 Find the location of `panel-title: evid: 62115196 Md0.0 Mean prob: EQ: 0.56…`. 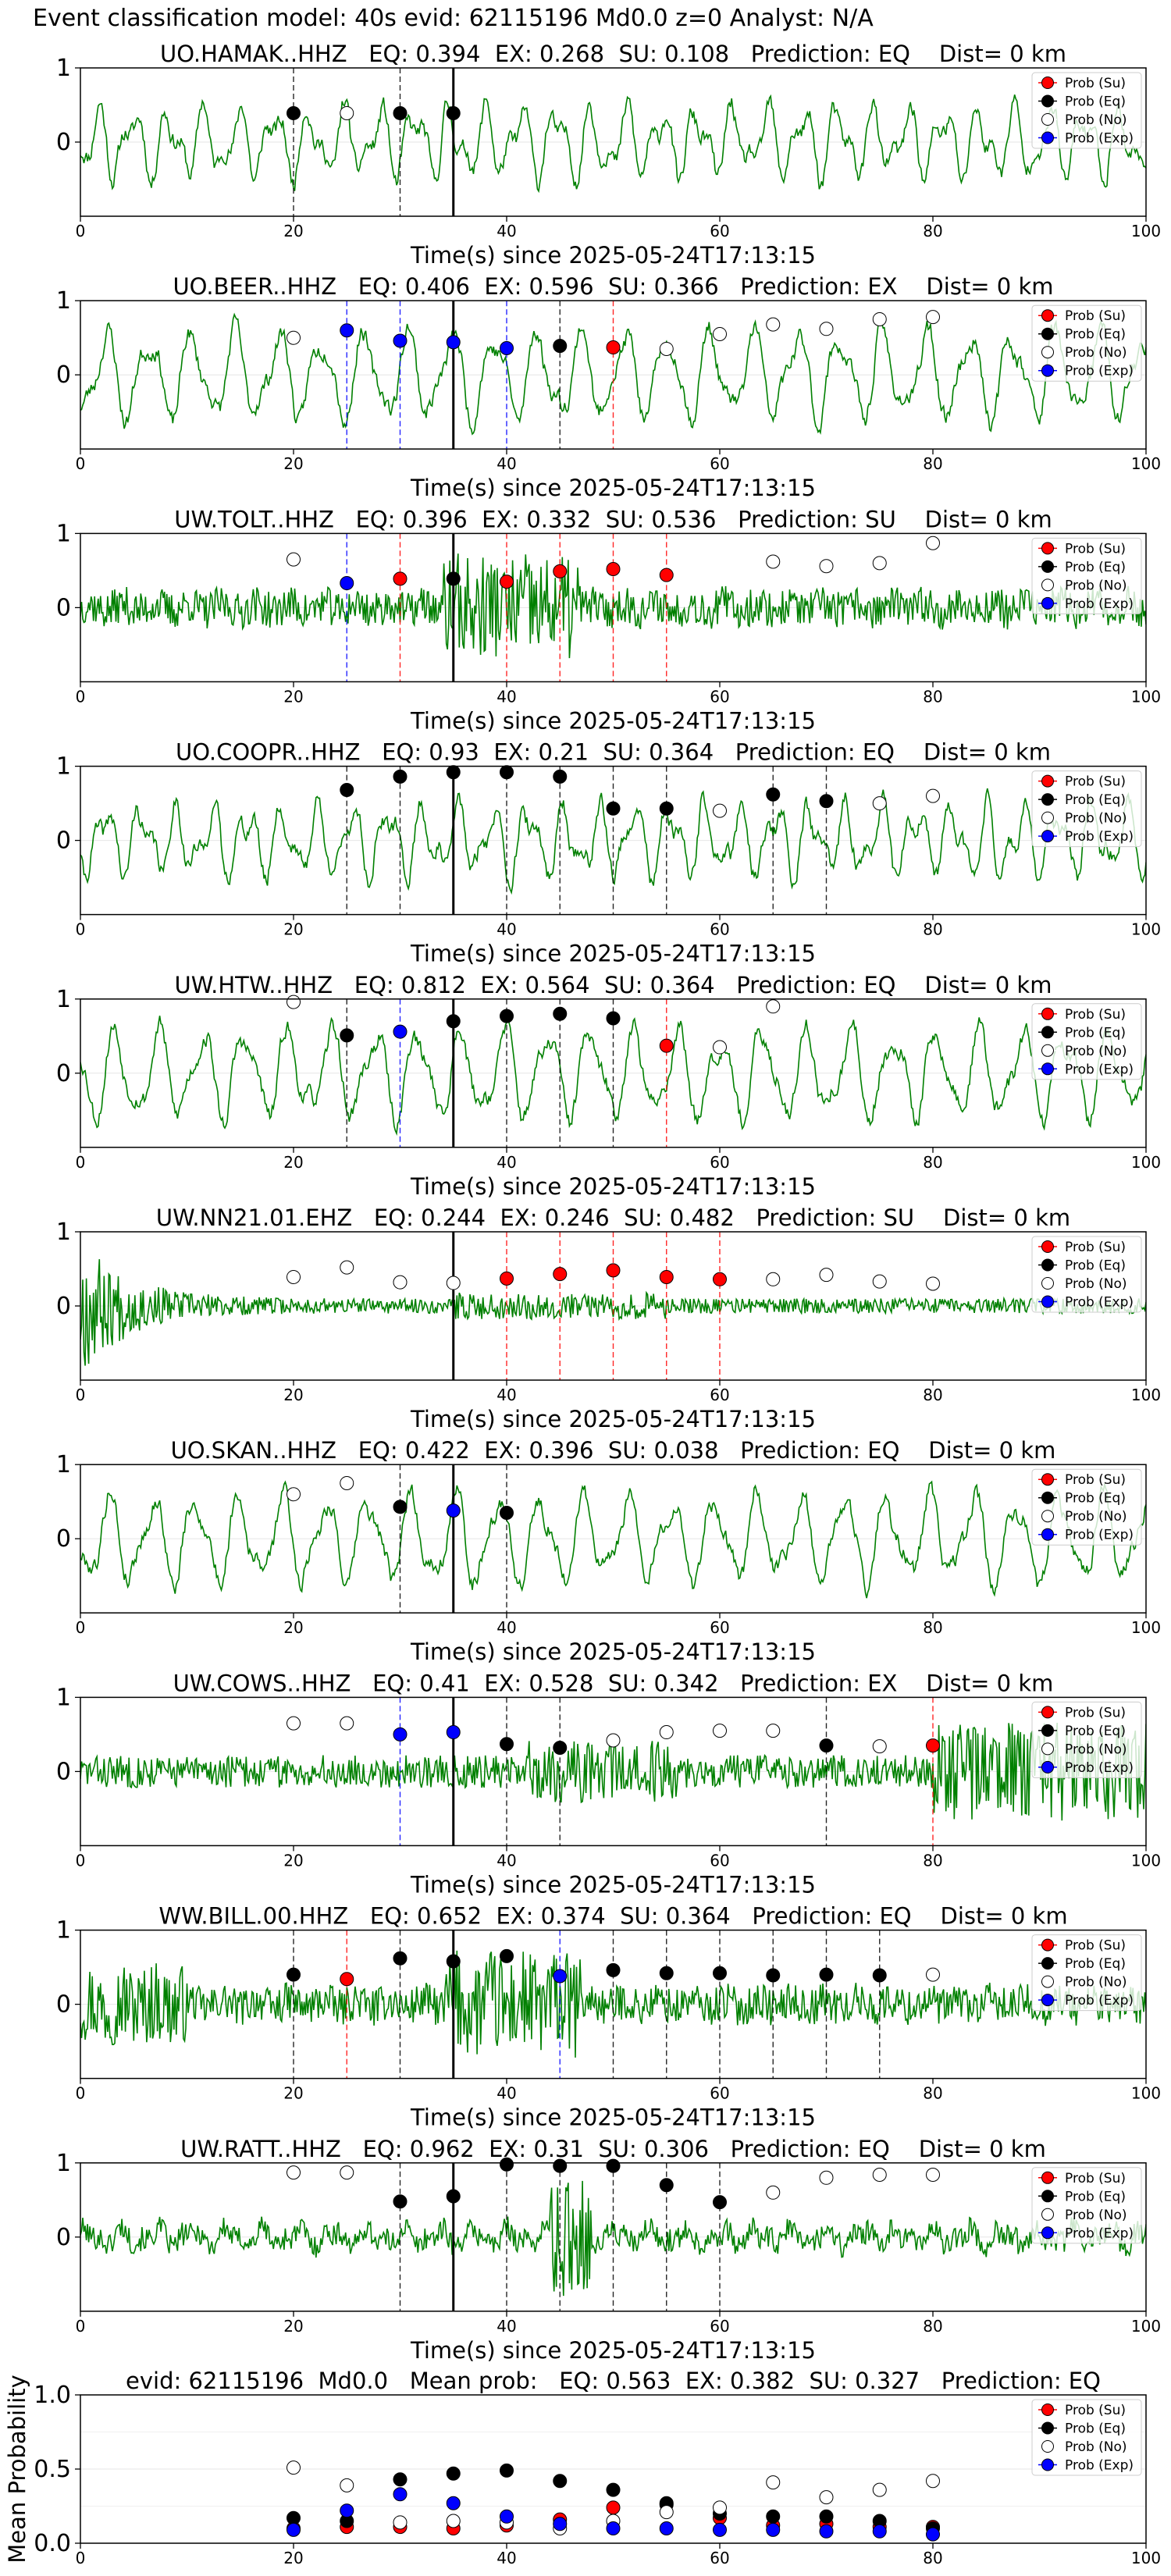

panel-title: evid: 62115196 Md0.0 Mean prob: EQ: 0.56… is located at coordinates (613, 2381).